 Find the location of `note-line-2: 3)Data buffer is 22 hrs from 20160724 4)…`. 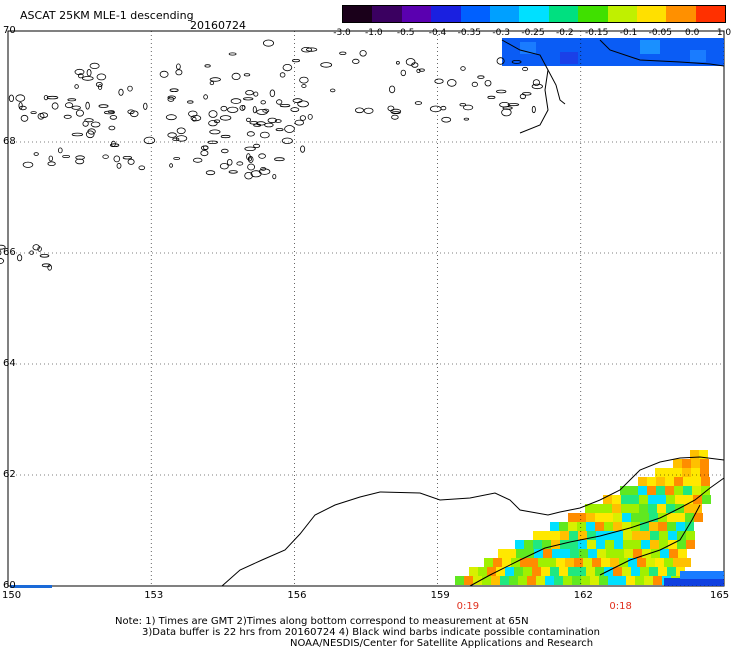

note-line-2: 3)Data buffer is 22 hrs from 20160724 4)… is located at coordinates (371, 632).